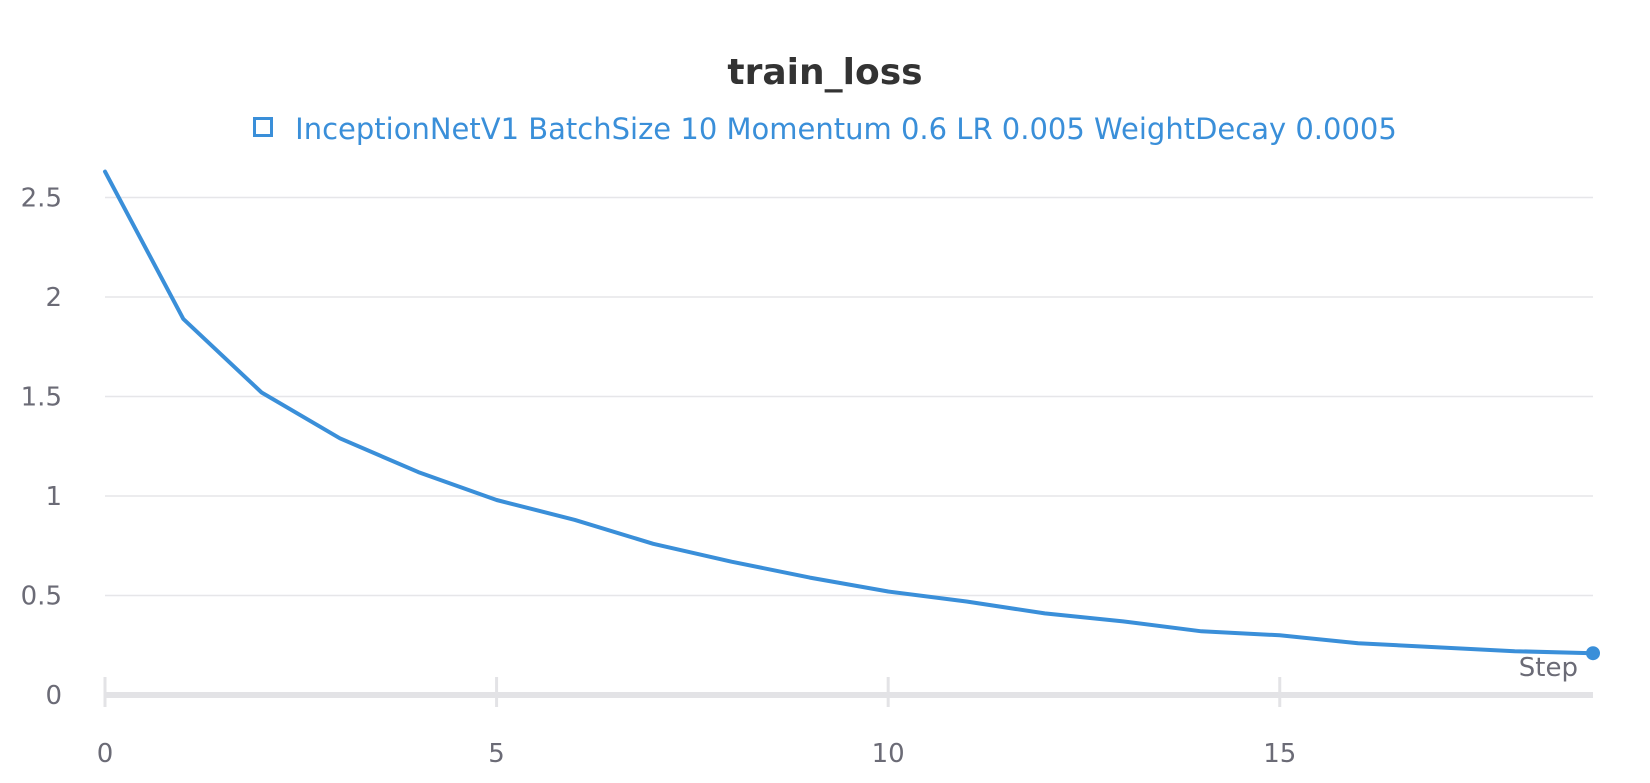 The image size is (1650, 783). I want to click on y-tick-label: 2, so click(53, 298).